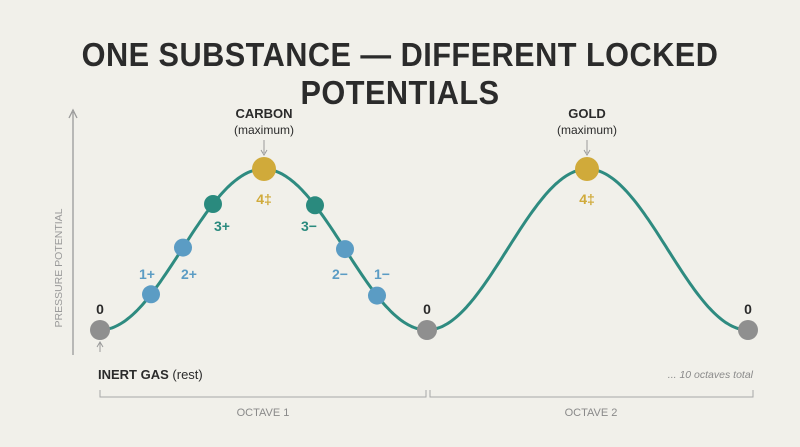 This screenshot has width=800, height=447. I want to click on gold-pointer-arrow-icon, so click(587, 152).